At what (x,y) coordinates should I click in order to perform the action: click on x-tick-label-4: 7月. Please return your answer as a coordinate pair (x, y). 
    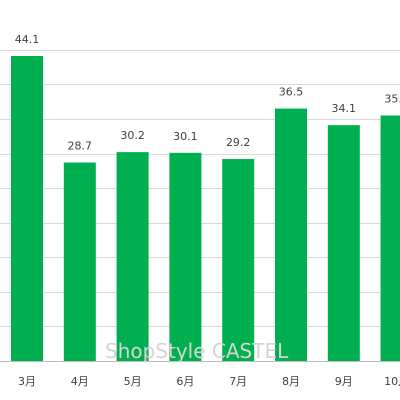
    Looking at the image, I should click on (238, 381).